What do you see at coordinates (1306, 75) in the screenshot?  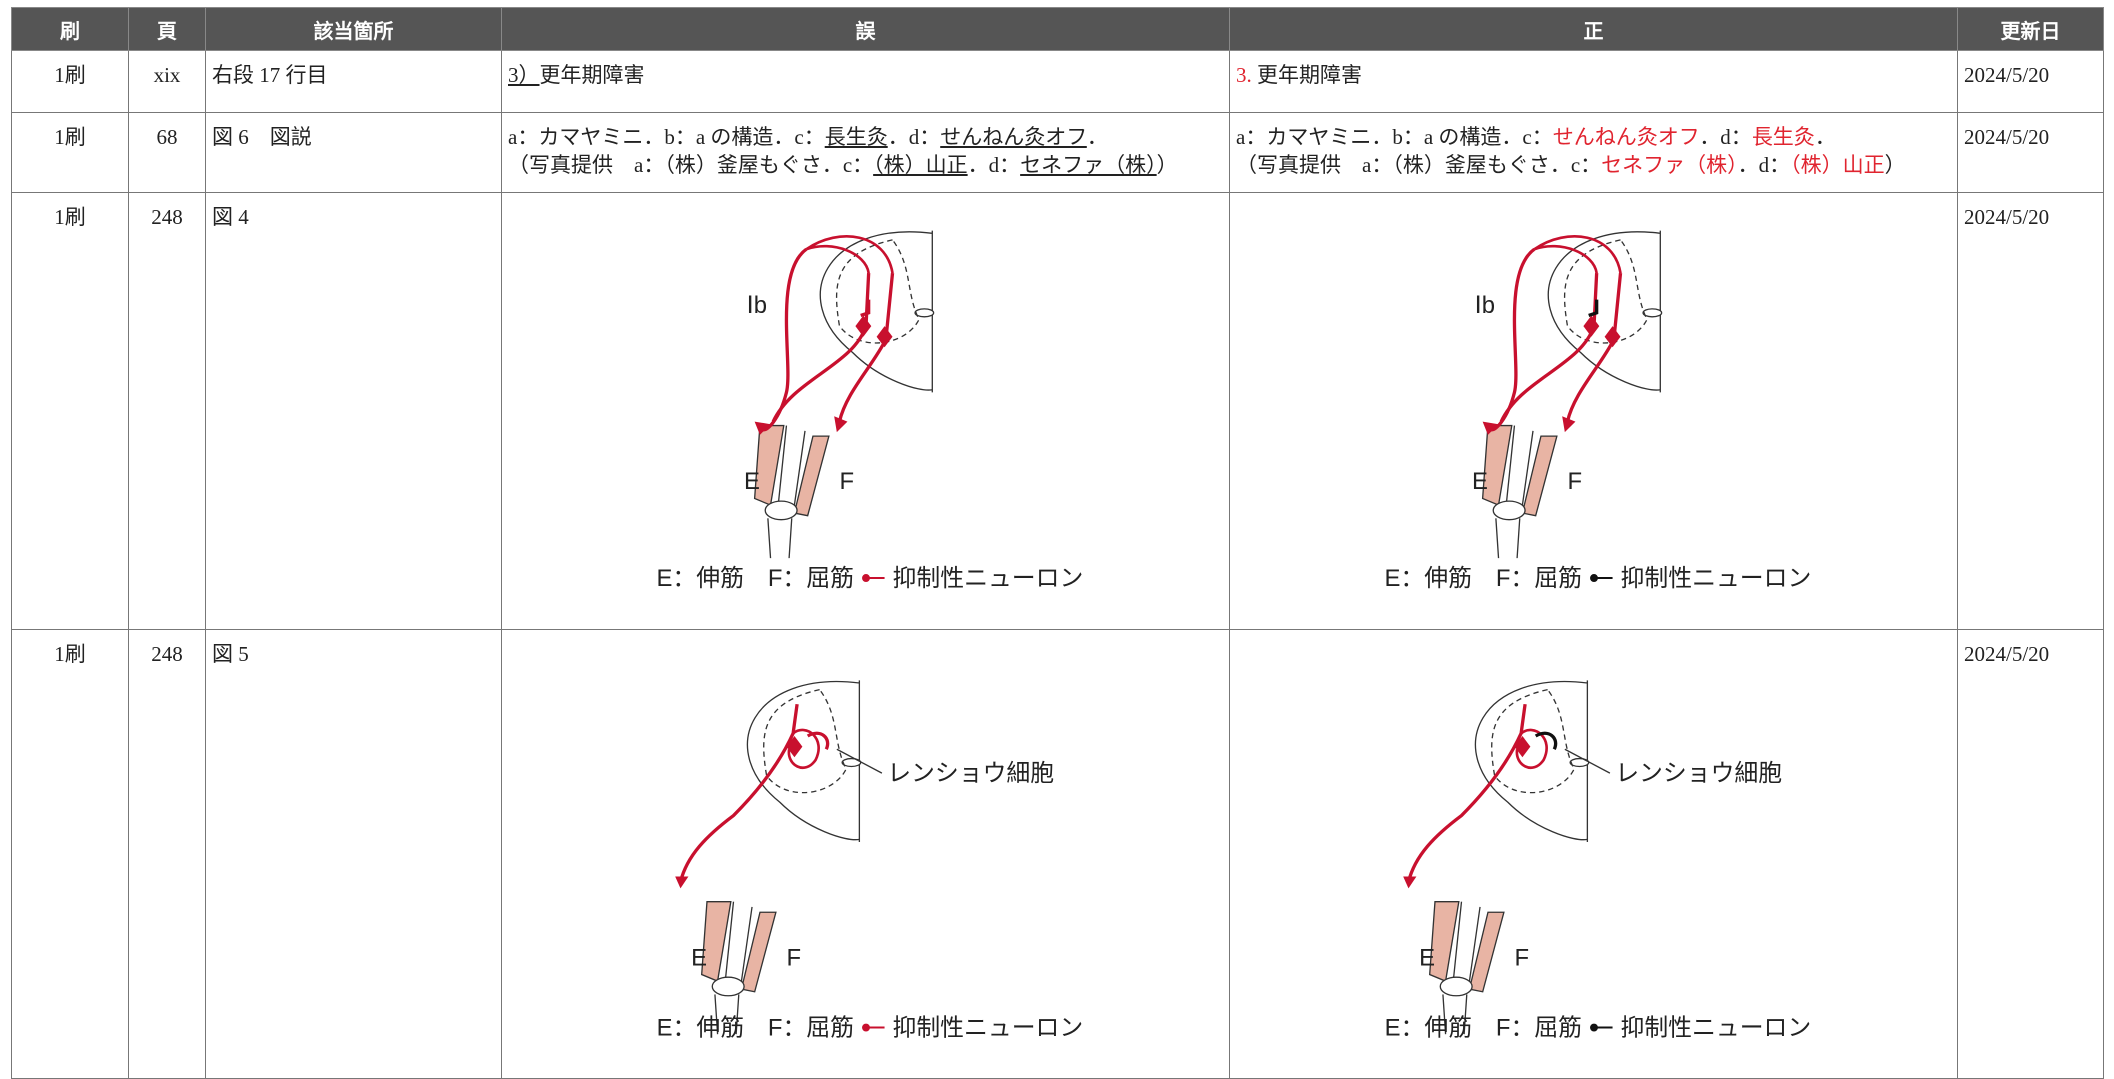 I see `text-segment: 更年期障害` at bounding box center [1306, 75].